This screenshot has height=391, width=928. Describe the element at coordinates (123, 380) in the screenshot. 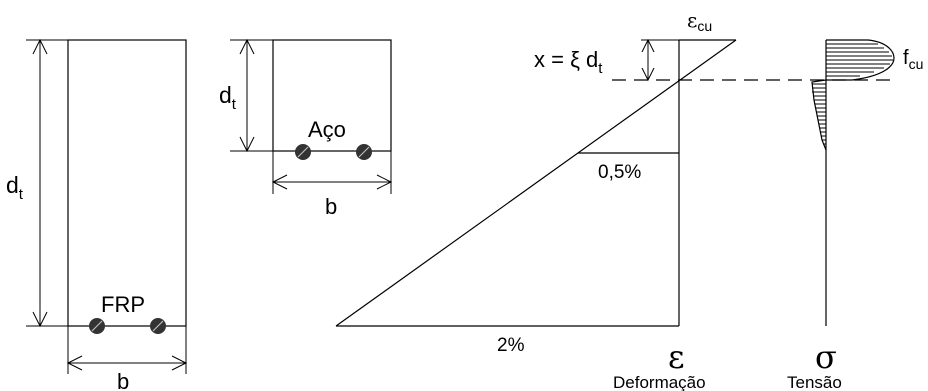

I see `frp-width-label: b` at that location.